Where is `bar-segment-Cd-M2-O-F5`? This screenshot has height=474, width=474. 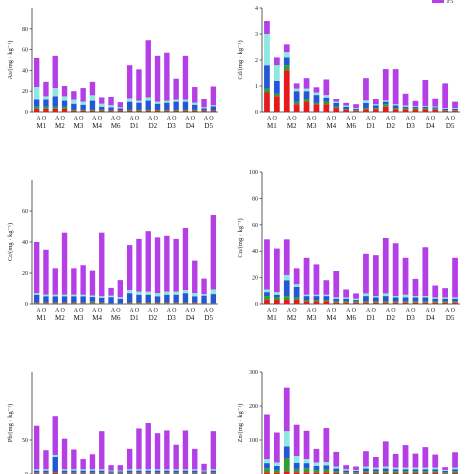
bar-segment-Cd-M2-O-F5 is located at coordinates (296, 86).